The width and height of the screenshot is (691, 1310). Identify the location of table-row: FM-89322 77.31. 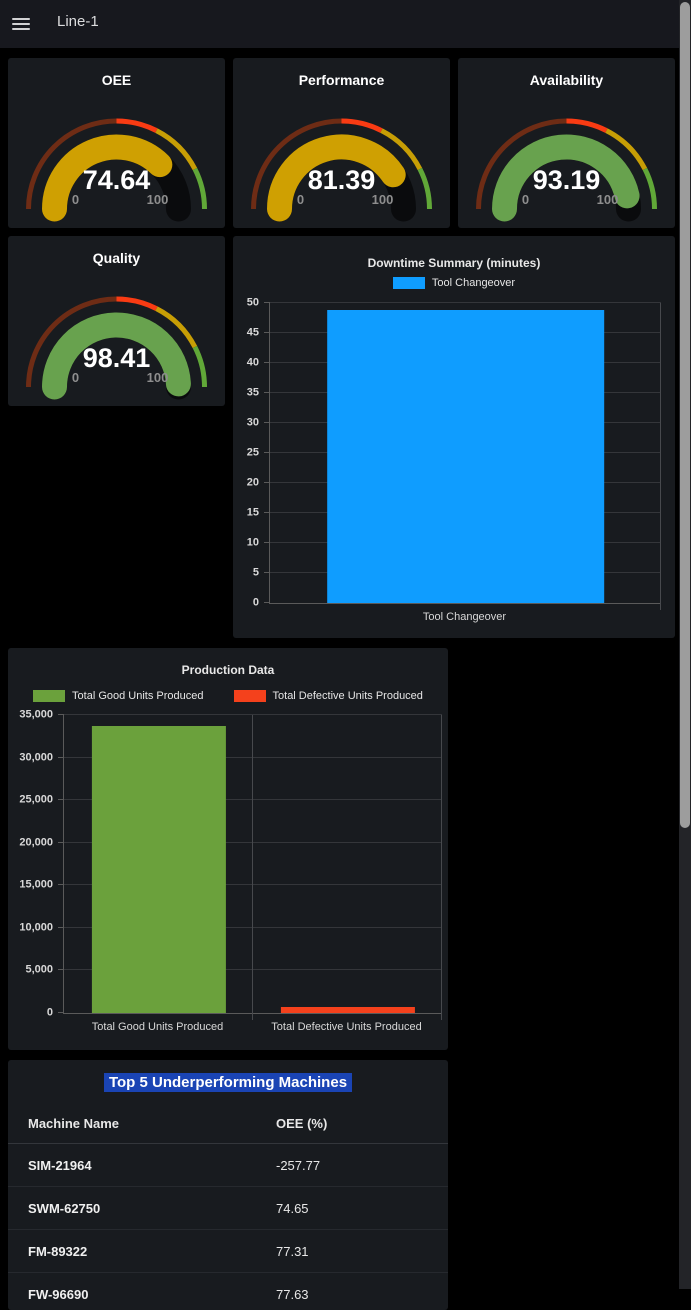
(228, 1251).